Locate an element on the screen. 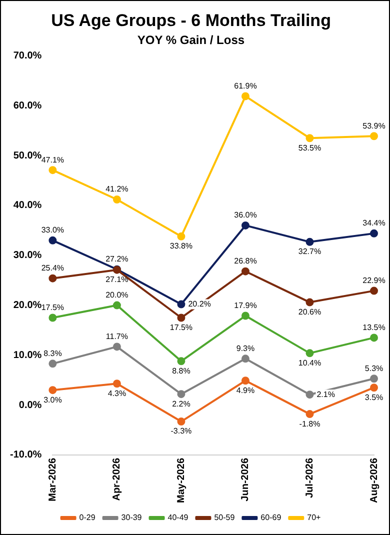  x-tick-label: Apr-2026 is located at coordinates (117, 479).